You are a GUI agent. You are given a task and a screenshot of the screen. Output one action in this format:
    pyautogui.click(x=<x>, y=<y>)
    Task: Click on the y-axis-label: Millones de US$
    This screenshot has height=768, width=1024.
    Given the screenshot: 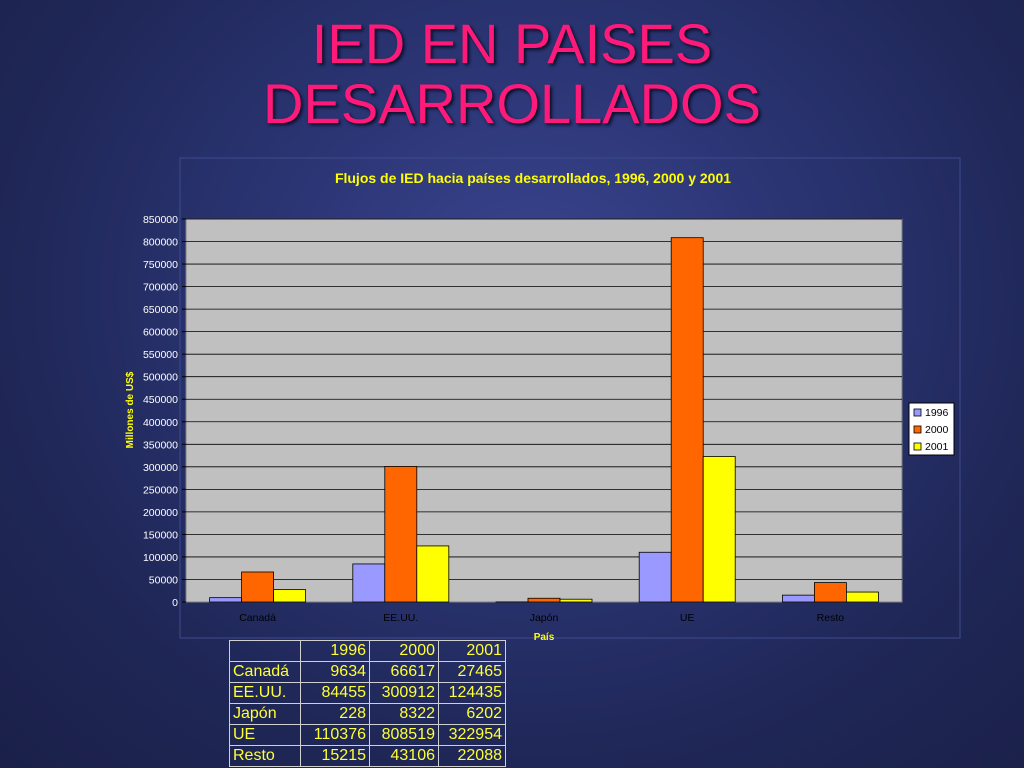 What is the action you would take?
    pyautogui.click(x=130, y=409)
    